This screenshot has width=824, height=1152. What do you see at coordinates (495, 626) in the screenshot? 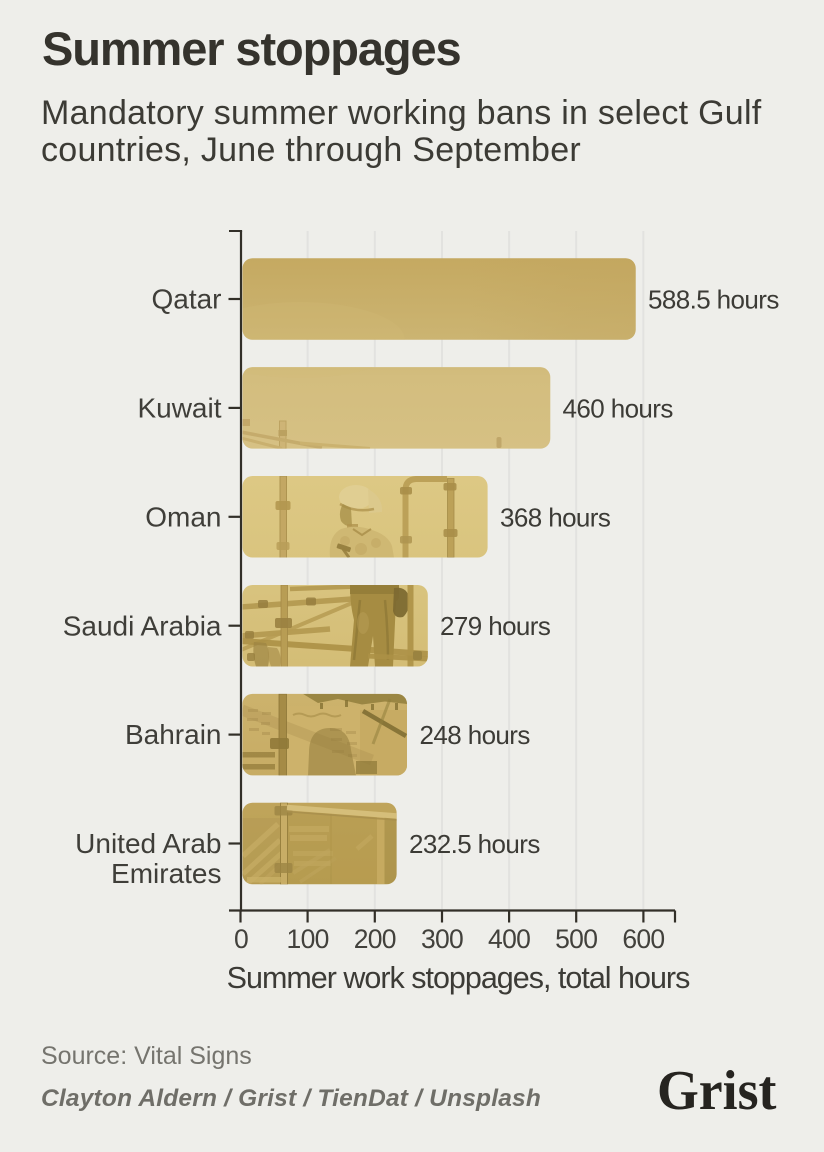
I see `svg-text: 279 hours` at bounding box center [495, 626].